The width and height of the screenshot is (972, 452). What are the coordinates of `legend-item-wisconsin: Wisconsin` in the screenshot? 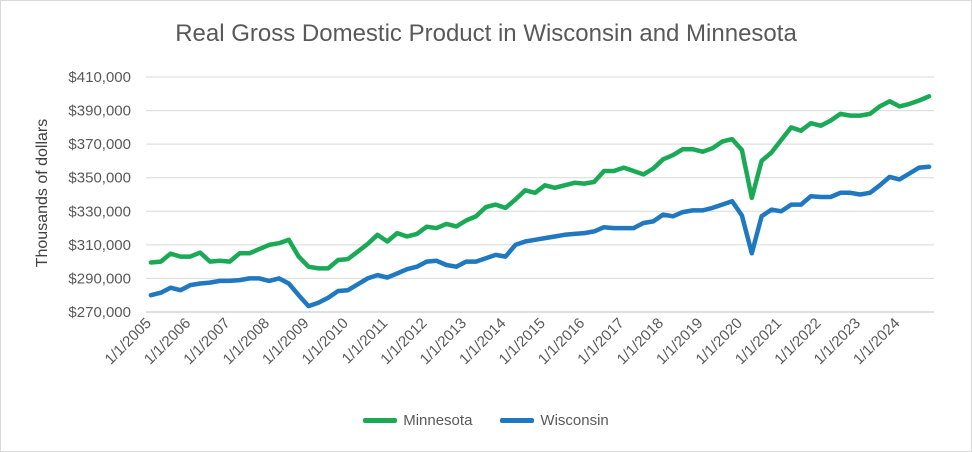 It's located at (554, 420).